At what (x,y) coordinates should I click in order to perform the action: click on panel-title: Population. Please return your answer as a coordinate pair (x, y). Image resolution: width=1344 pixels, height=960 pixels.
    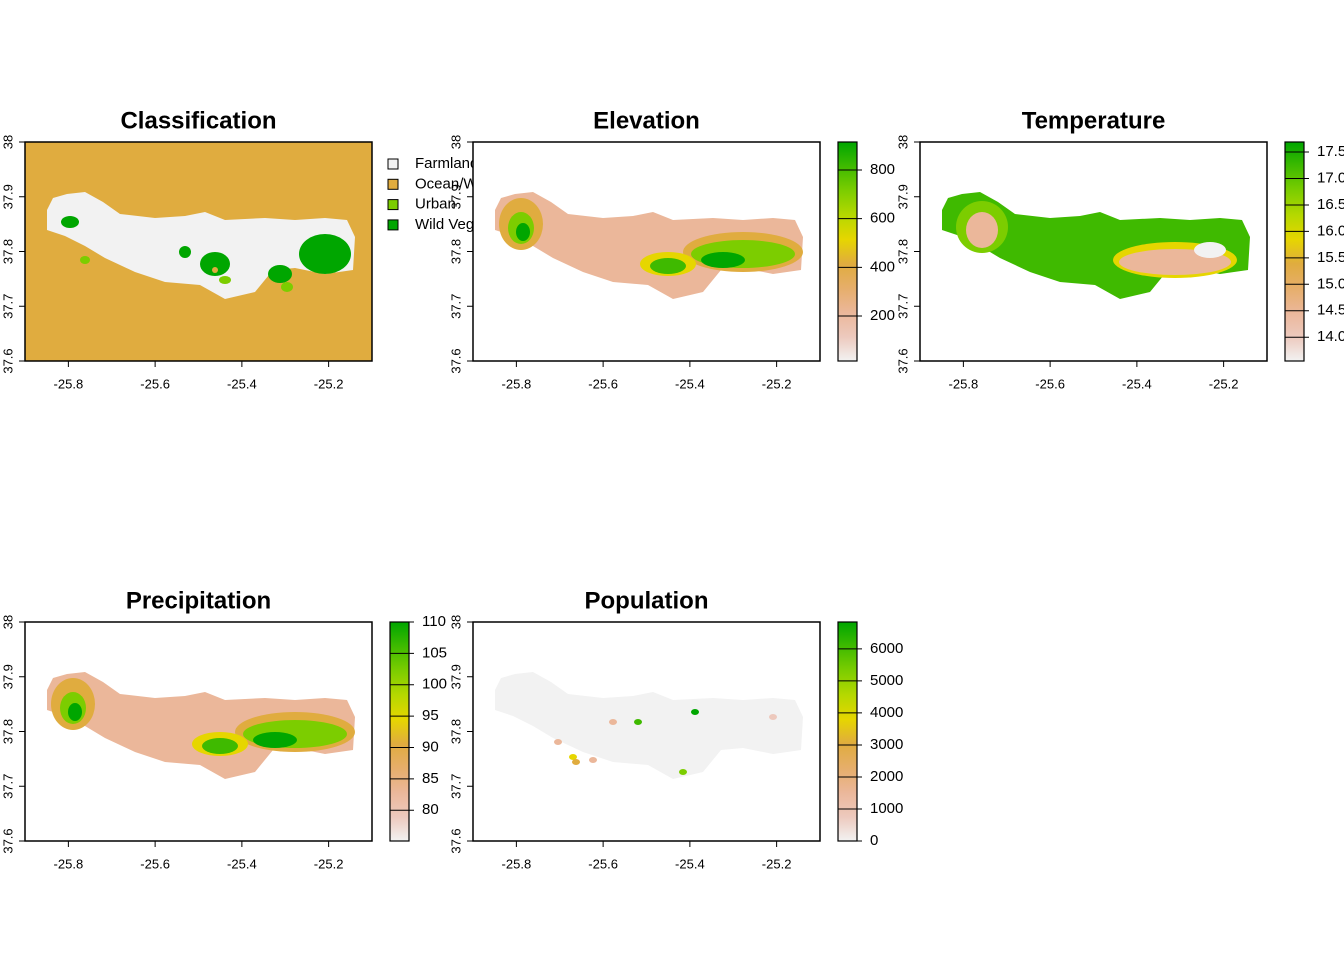
    Looking at the image, I should click on (647, 600).